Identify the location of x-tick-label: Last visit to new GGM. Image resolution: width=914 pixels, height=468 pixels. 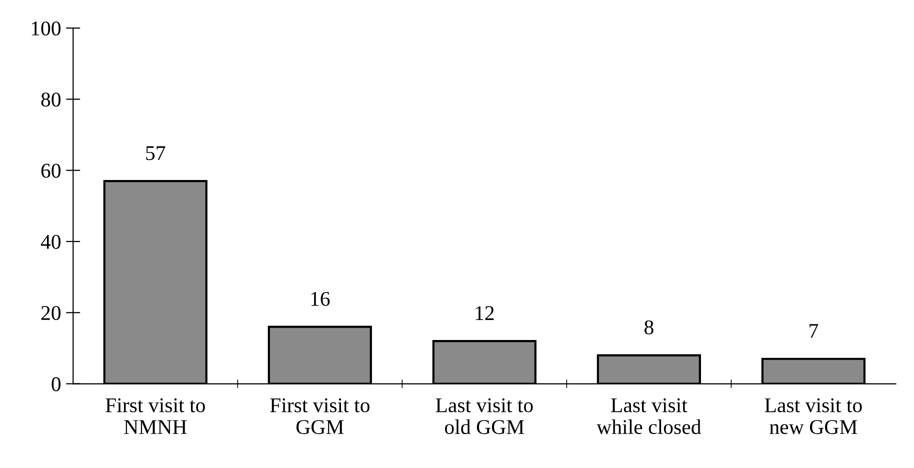
(813, 416).